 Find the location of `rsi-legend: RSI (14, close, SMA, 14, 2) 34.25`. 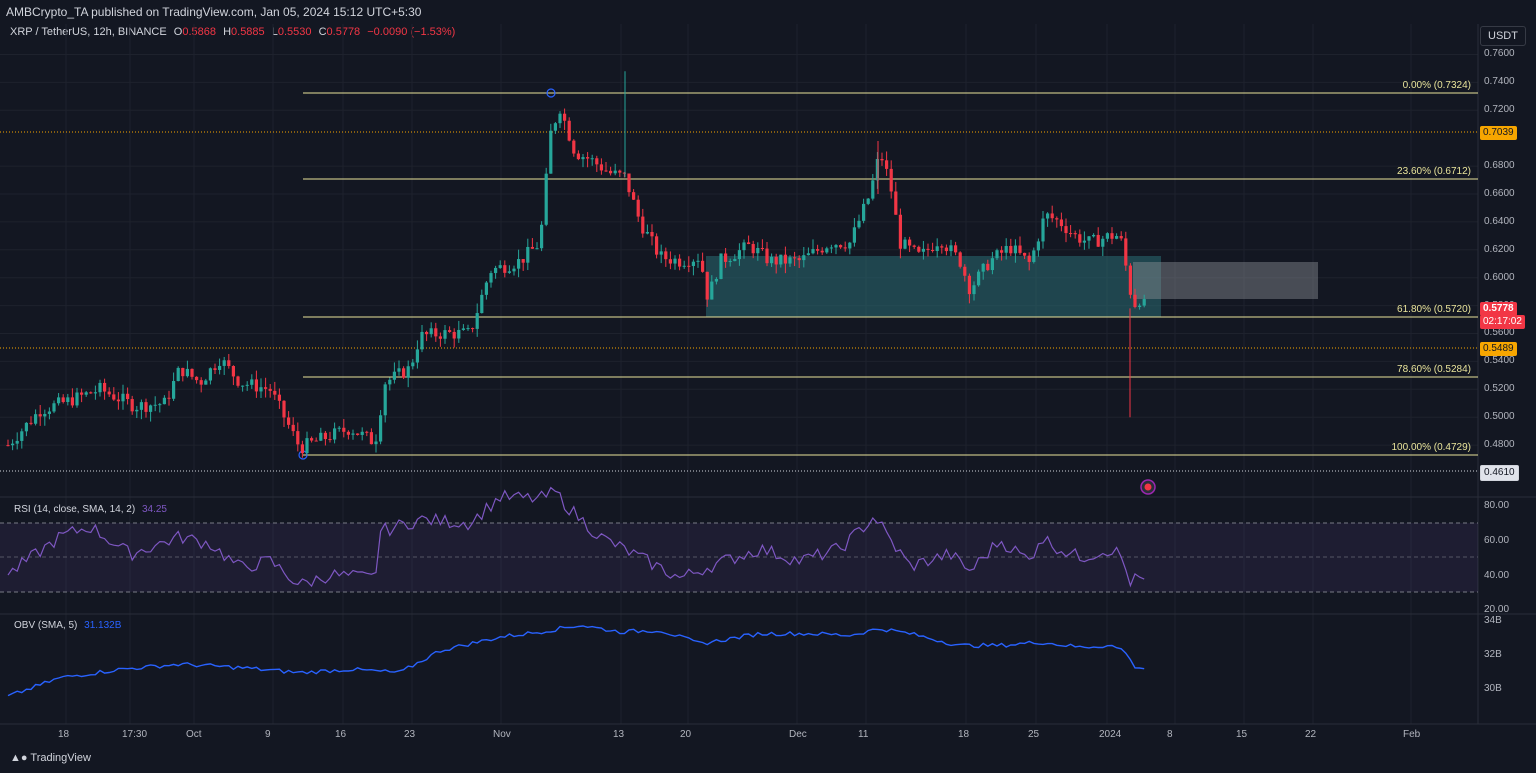

rsi-legend: RSI (14, close, SMA, 14, 2) 34.25 is located at coordinates (90, 509).